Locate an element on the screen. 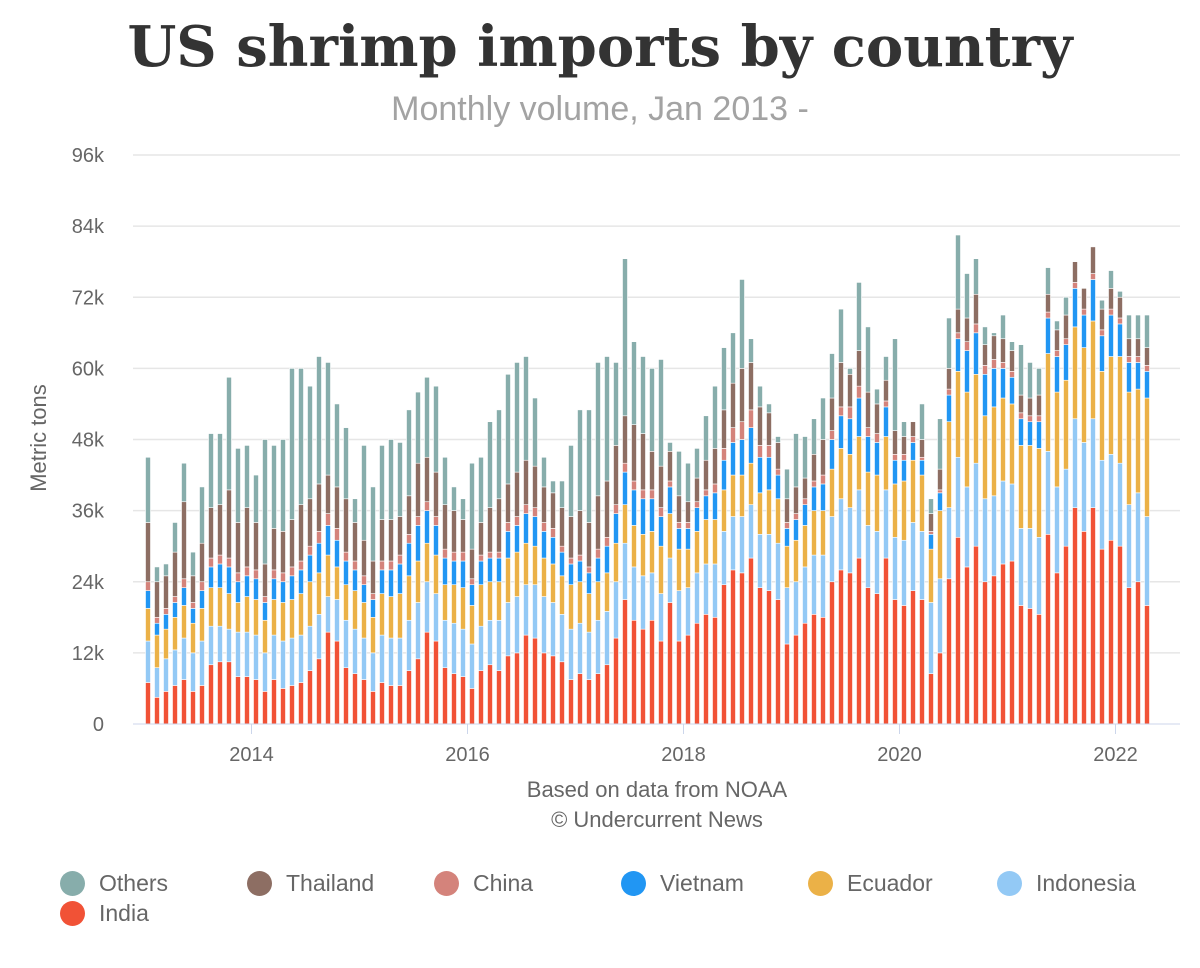 The height and width of the screenshot is (968, 1200). legend-item-others: Others is located at coordinates (114, 883).